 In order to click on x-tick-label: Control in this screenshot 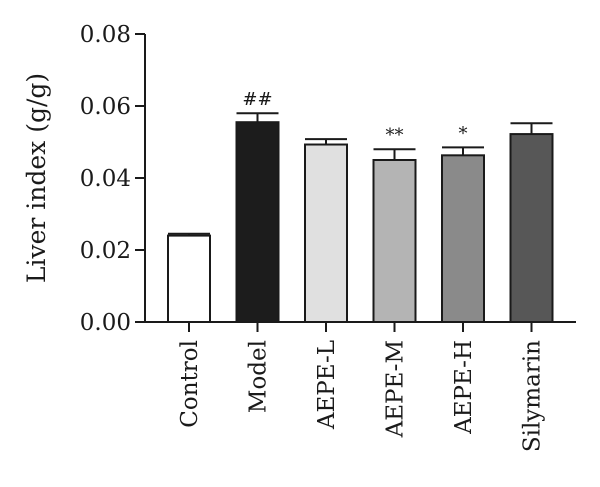, I will do `click(190, 384)`.